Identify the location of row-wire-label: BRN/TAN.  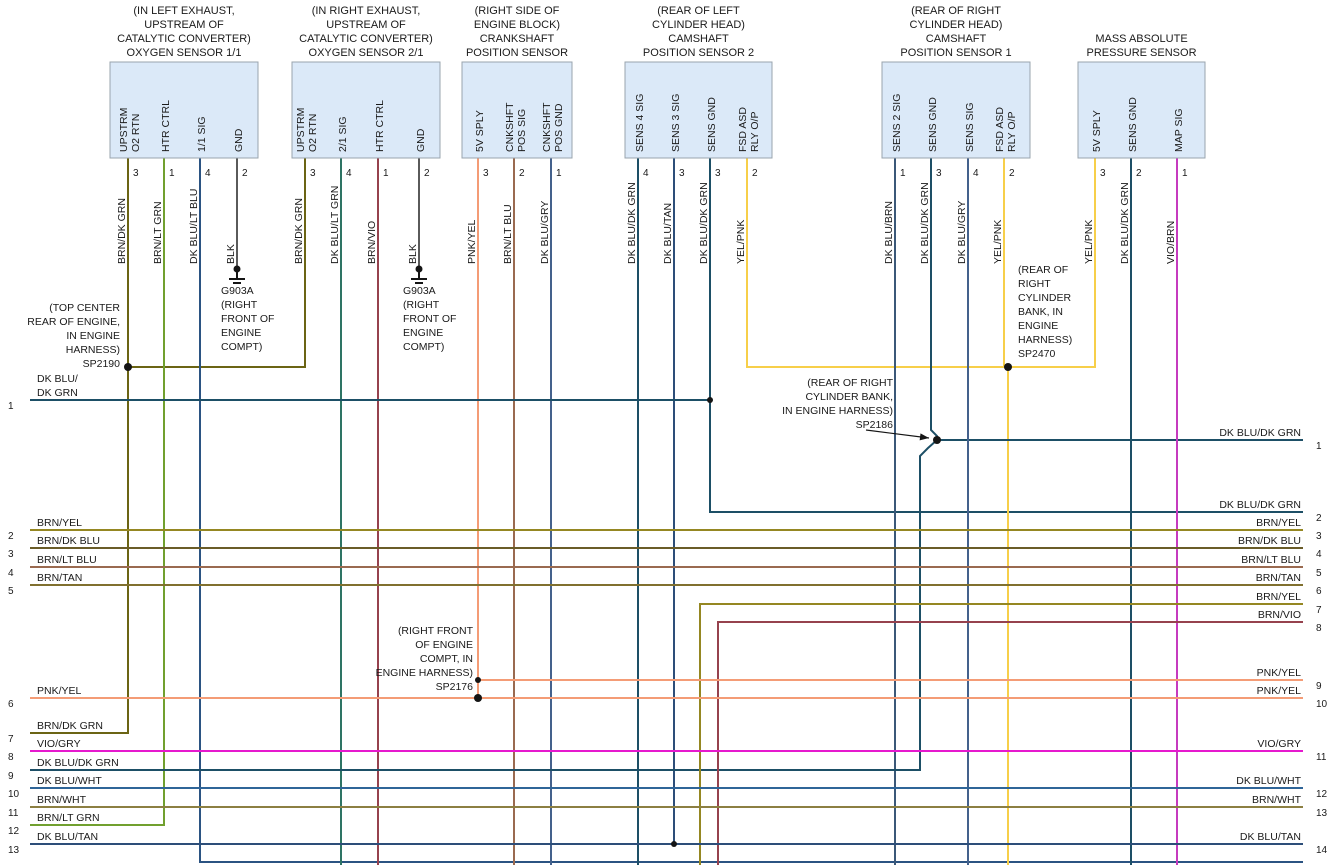
(1278, 578).